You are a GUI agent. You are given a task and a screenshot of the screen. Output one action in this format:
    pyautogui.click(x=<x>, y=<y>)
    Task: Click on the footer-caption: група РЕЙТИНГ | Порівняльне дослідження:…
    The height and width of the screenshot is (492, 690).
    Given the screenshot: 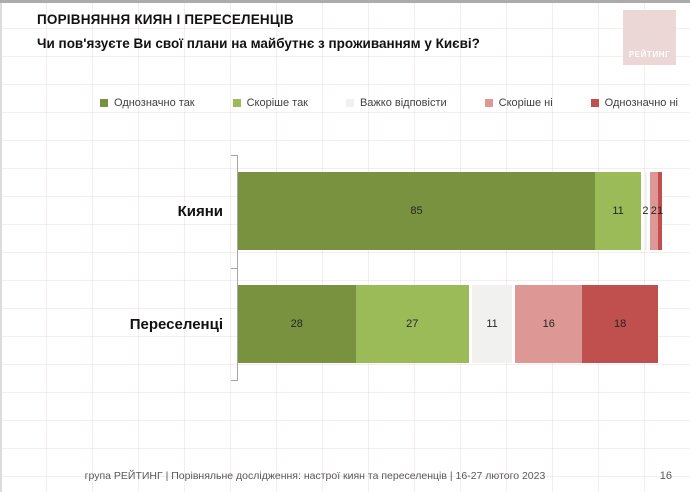 What is the action you would take?
    pyautogui.click(x=315, y=476)
    